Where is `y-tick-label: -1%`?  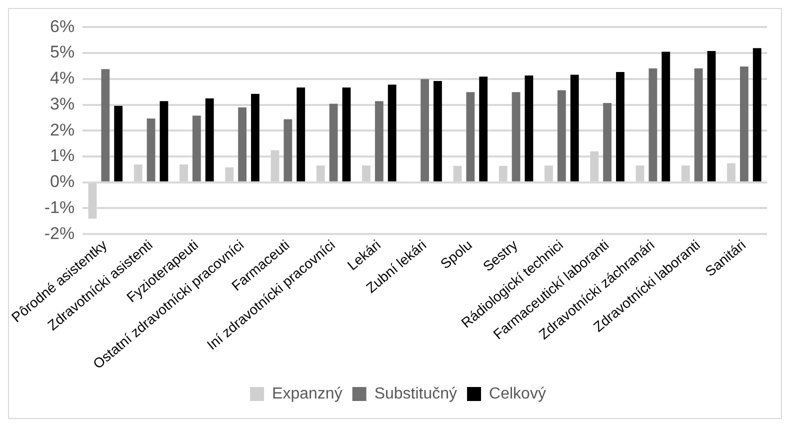 y-tick-label: -1% is located at coordinates (59, 207).